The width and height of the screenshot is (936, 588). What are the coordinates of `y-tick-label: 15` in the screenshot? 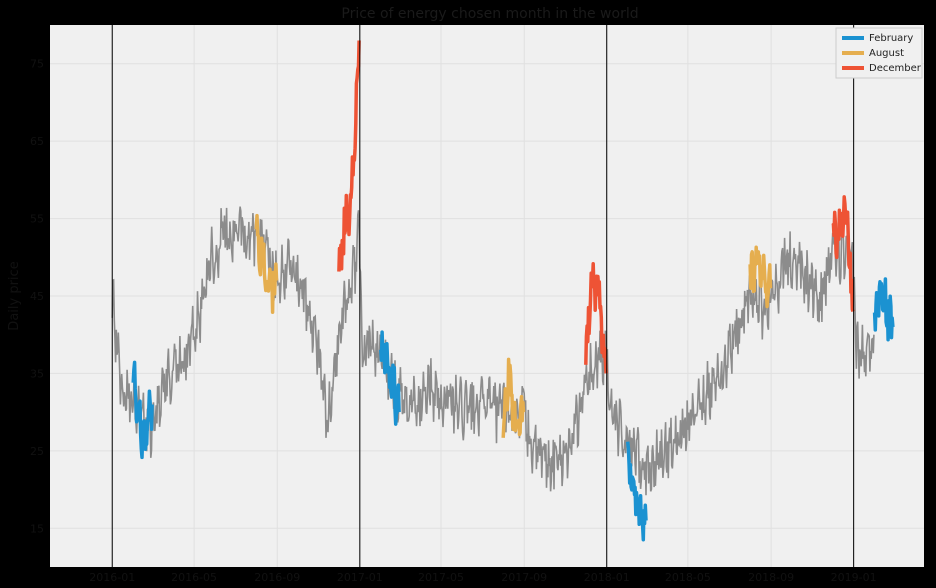 It's located at (37, 528).